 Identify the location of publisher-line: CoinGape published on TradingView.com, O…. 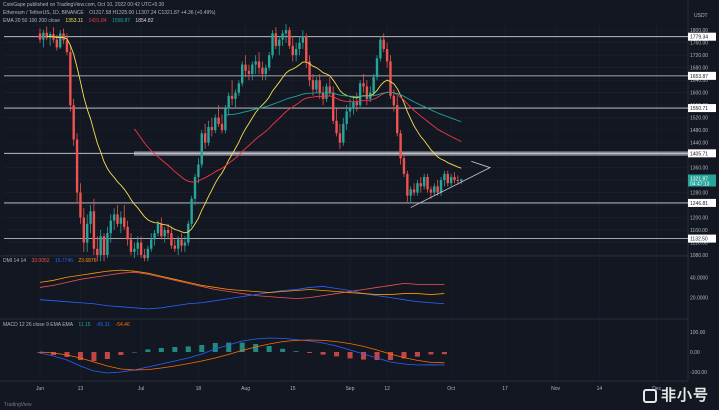
(84, 5).